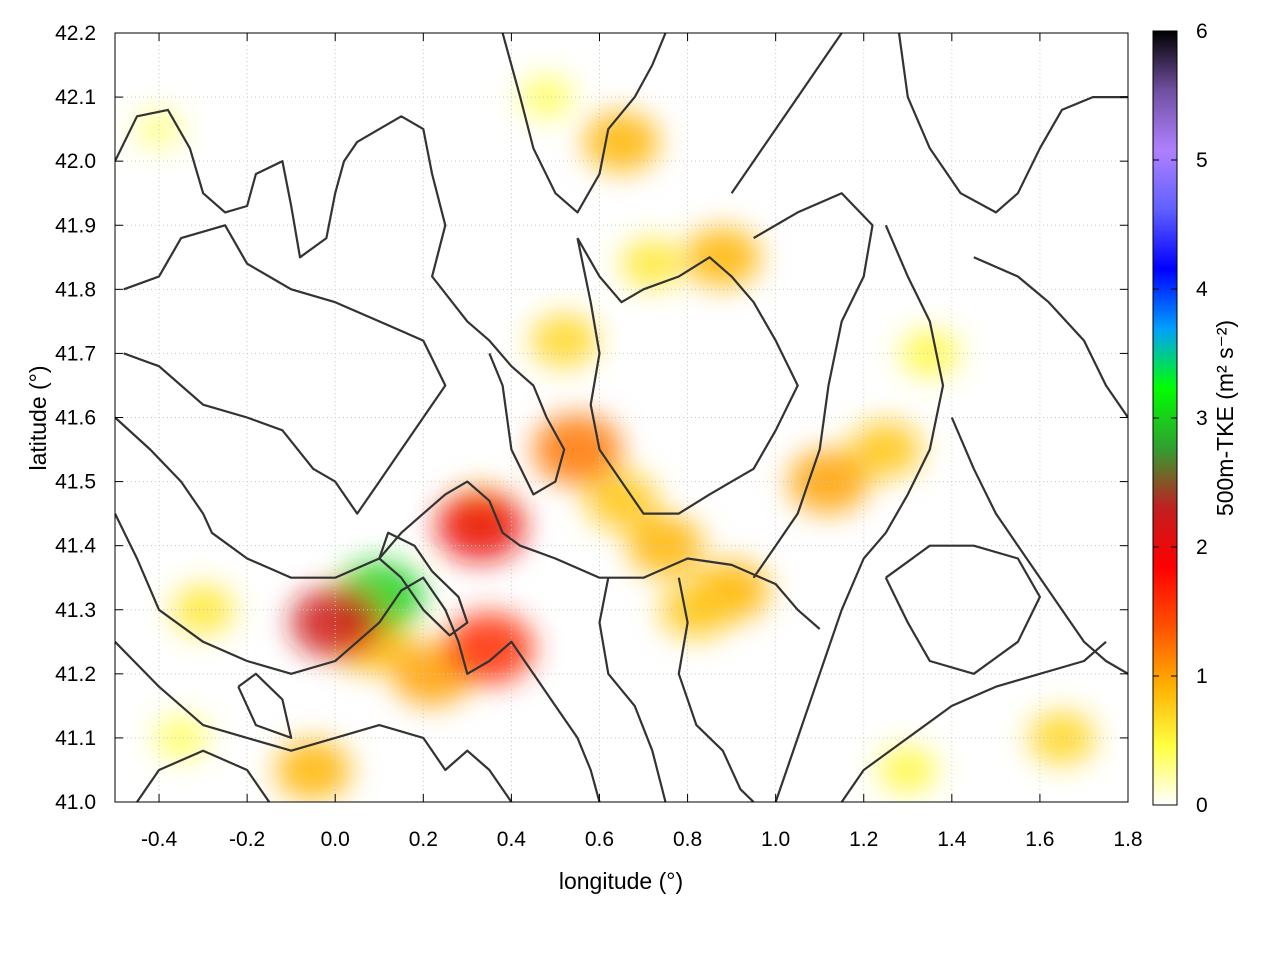  I want to click on colorbar-ticks: 0 1 2 3 4 5 6, so click(1180, 418).